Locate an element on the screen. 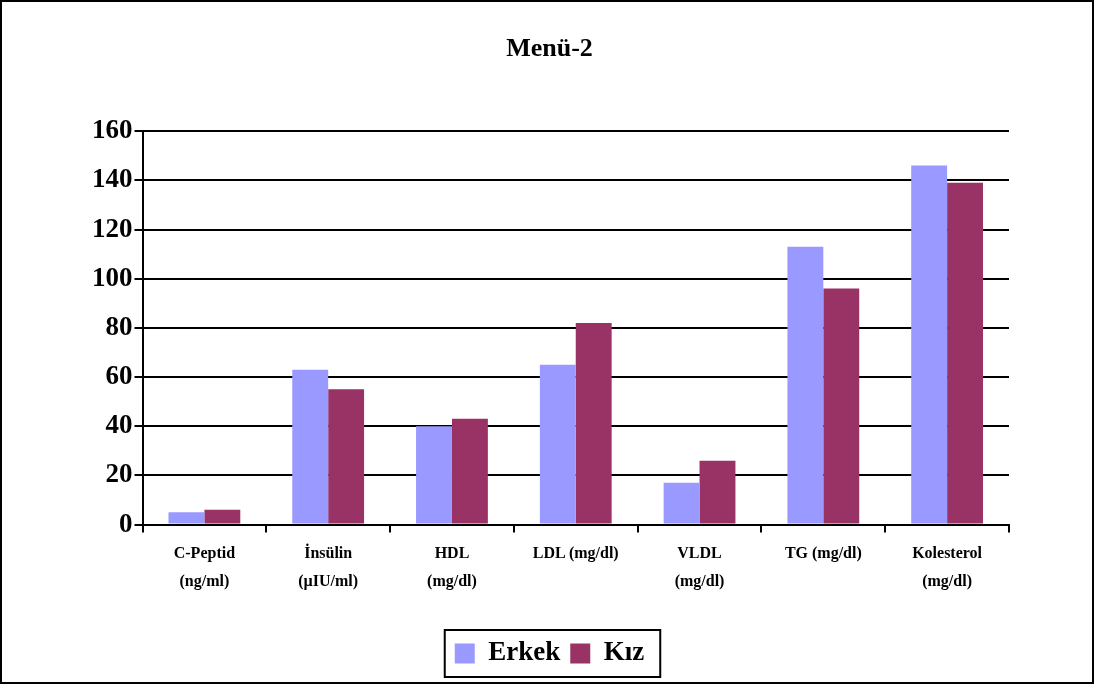 Image resolution: width=1094 pixels, height=684 pixels. x-tick-label: HDL (mg/dl) is located at coordinates (452, 567).